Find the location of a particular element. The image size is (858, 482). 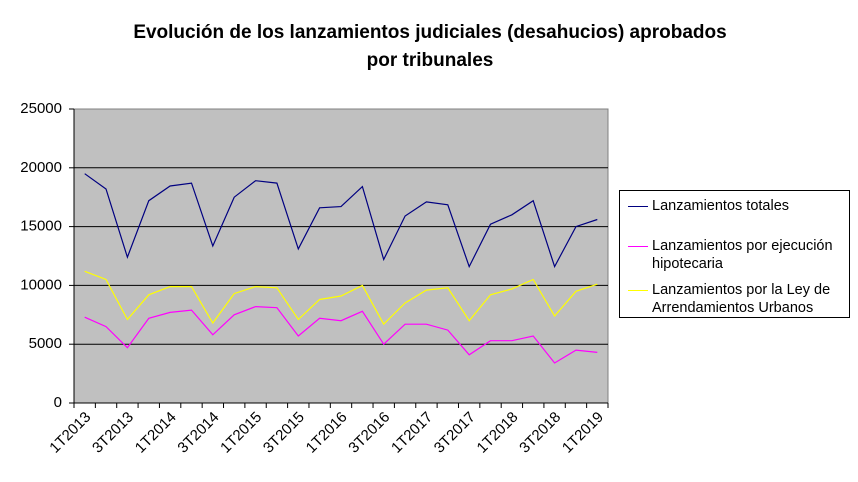

legend-label: Lanzamientos por ejecución hipotecaria is located at coordinates (742, 255).